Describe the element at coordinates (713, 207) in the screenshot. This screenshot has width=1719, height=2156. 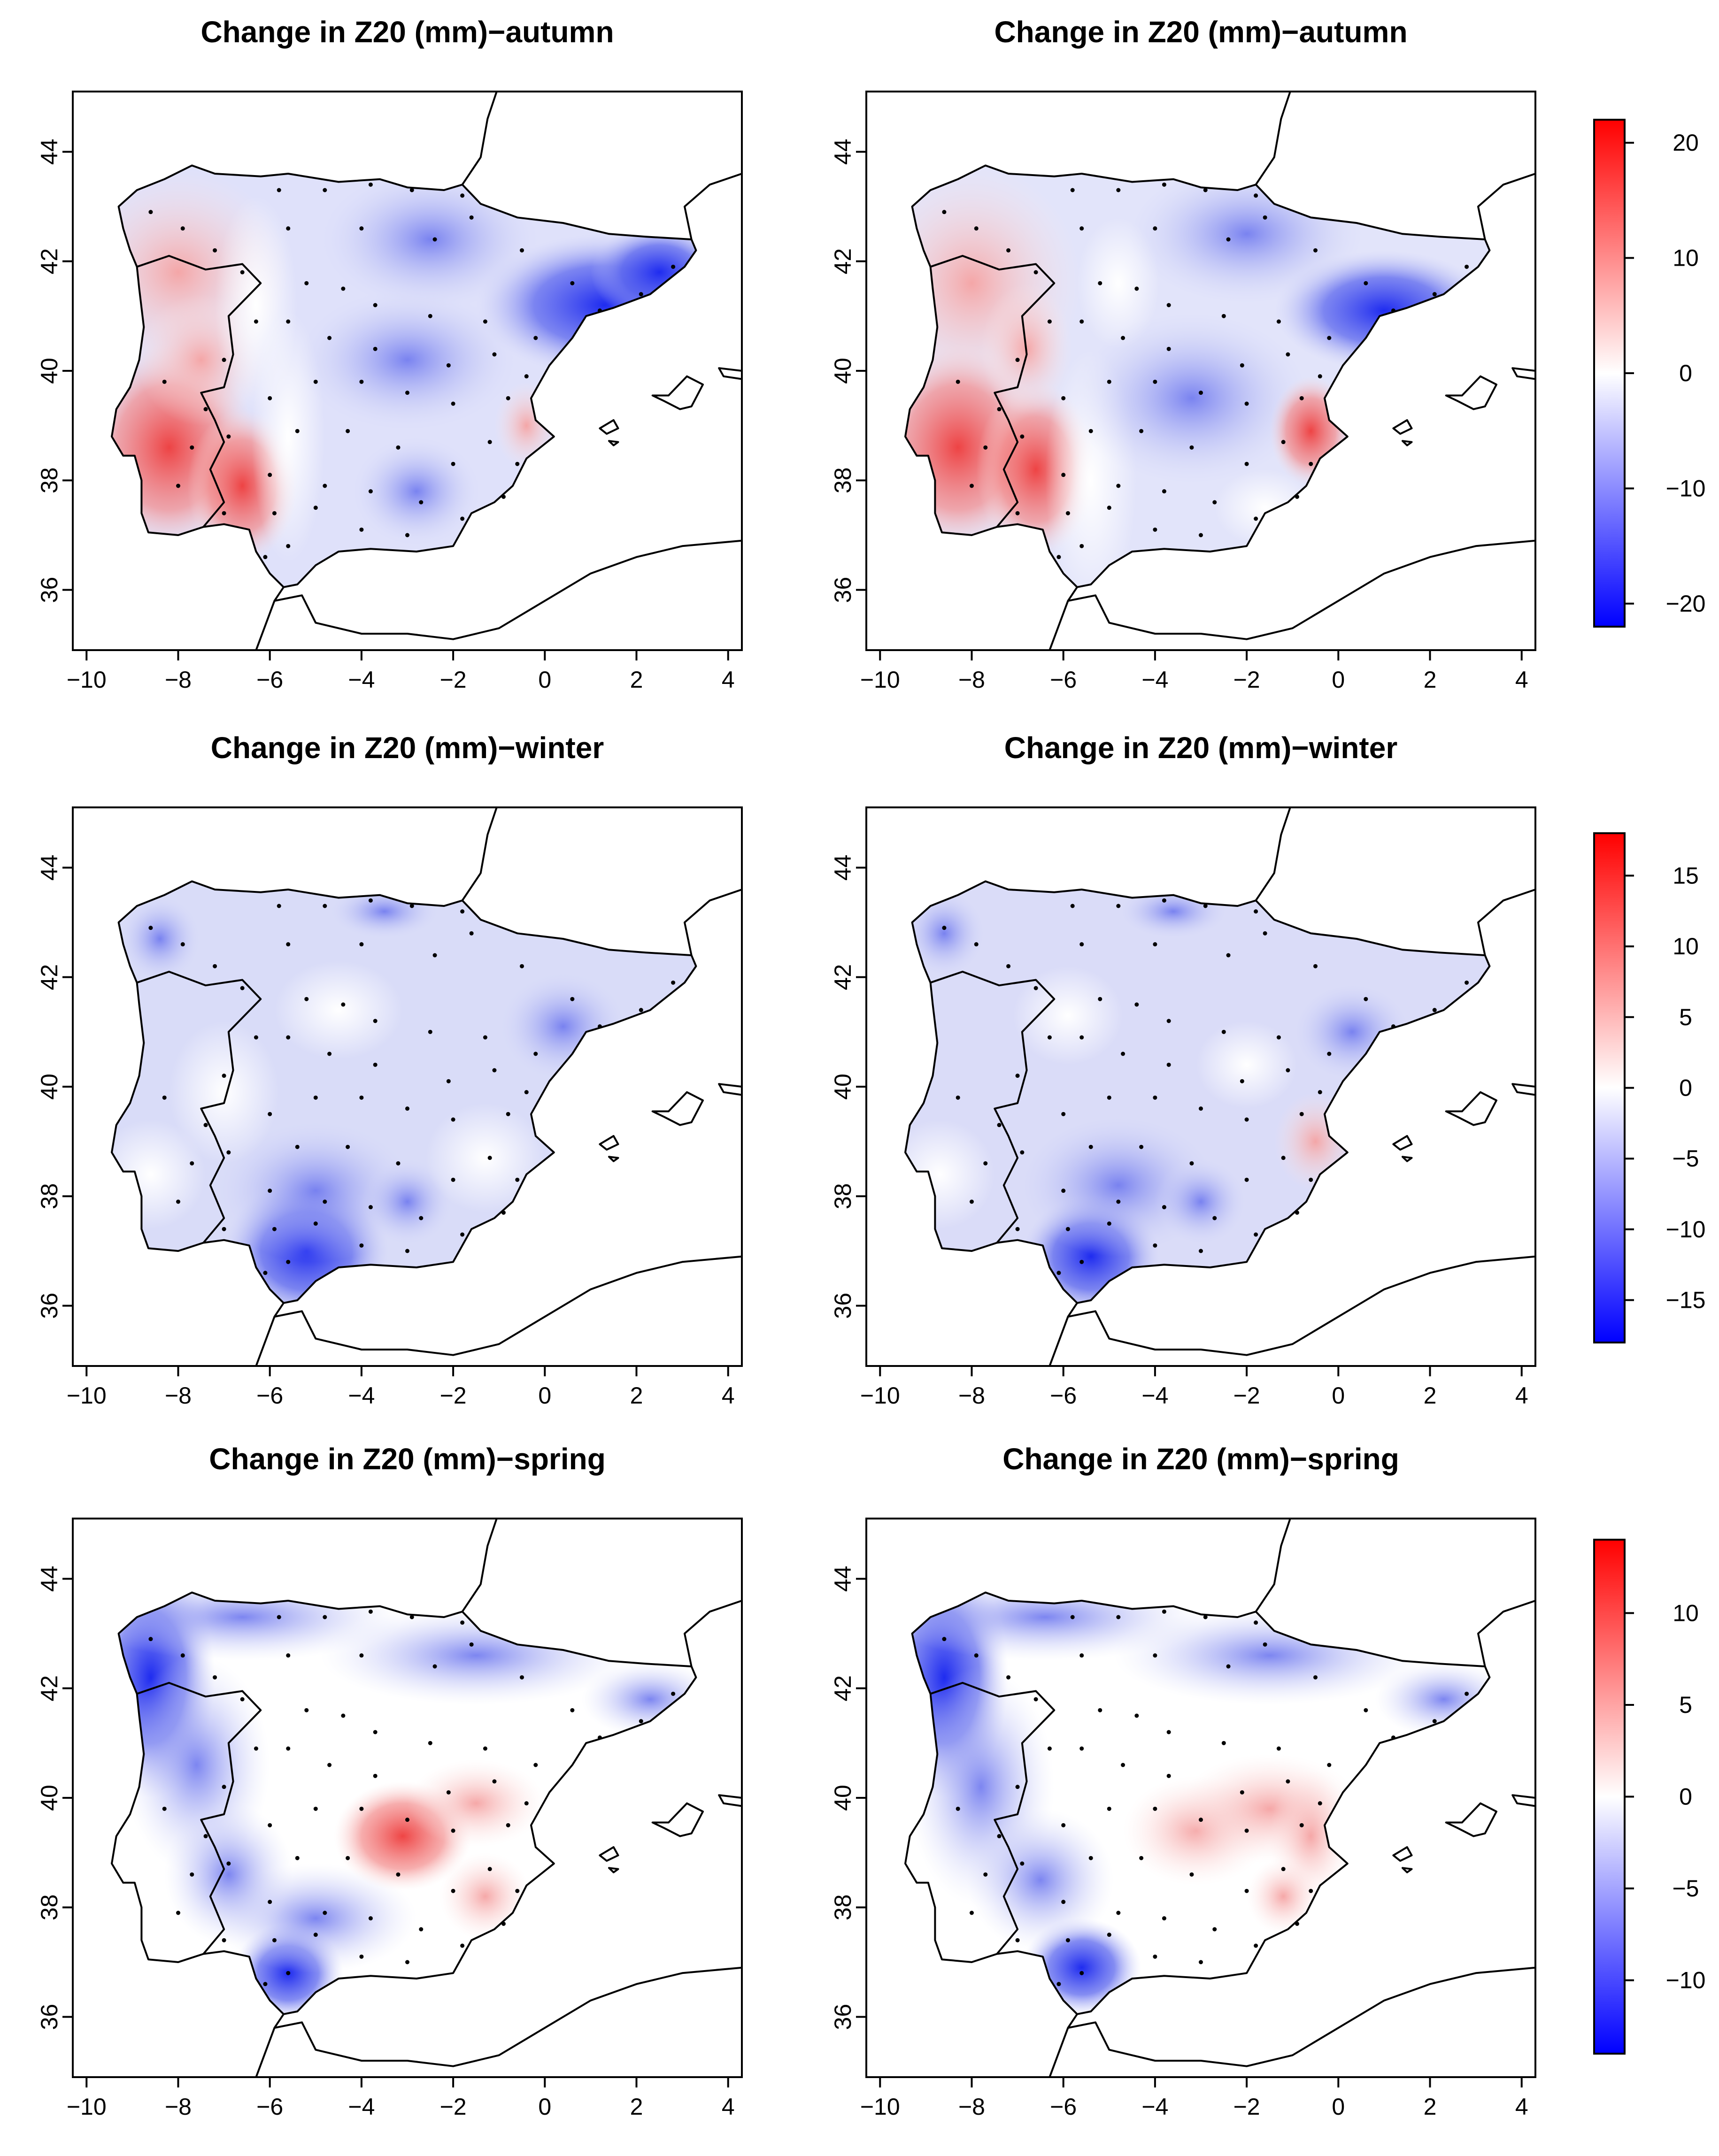
I see `france-med-coastline` at that location.